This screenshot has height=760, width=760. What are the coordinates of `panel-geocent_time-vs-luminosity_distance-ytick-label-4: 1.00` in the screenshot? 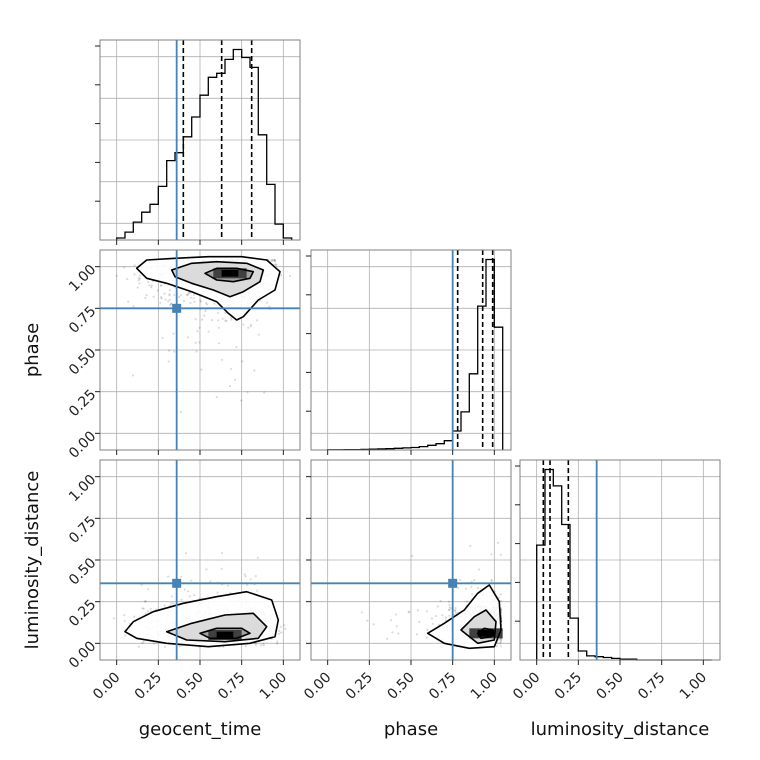 It's located at (82, 488).